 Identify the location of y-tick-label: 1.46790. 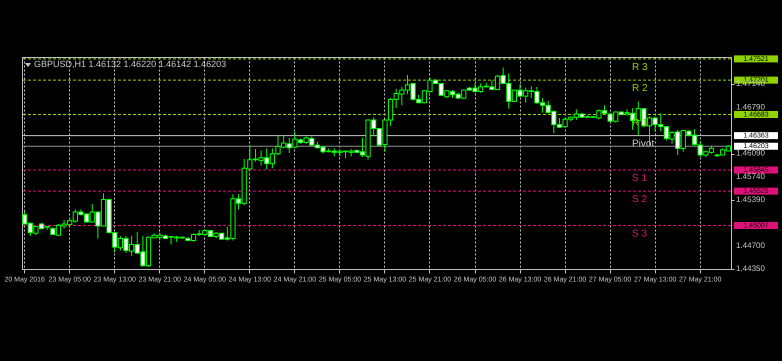
(751, 107).